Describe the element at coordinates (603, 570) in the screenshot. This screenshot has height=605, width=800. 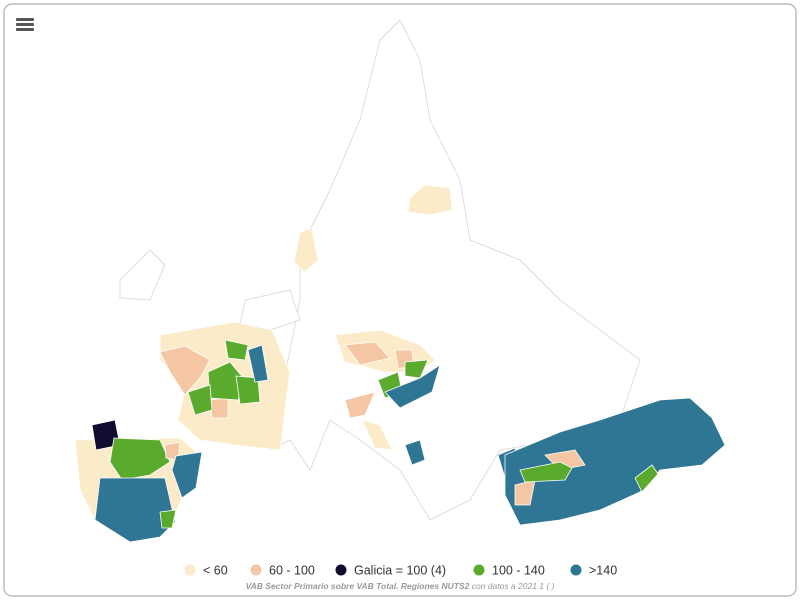
I see `legend-label: >140` at that location.